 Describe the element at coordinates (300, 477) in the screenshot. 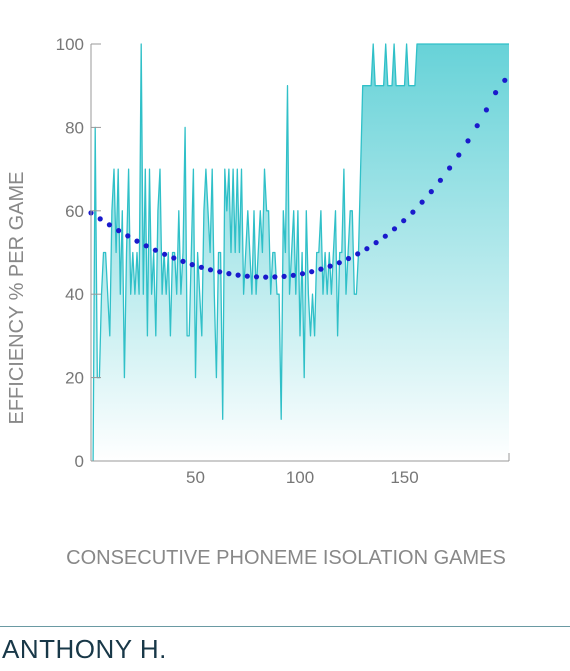

I see `x-tick-label: 100` at that location.